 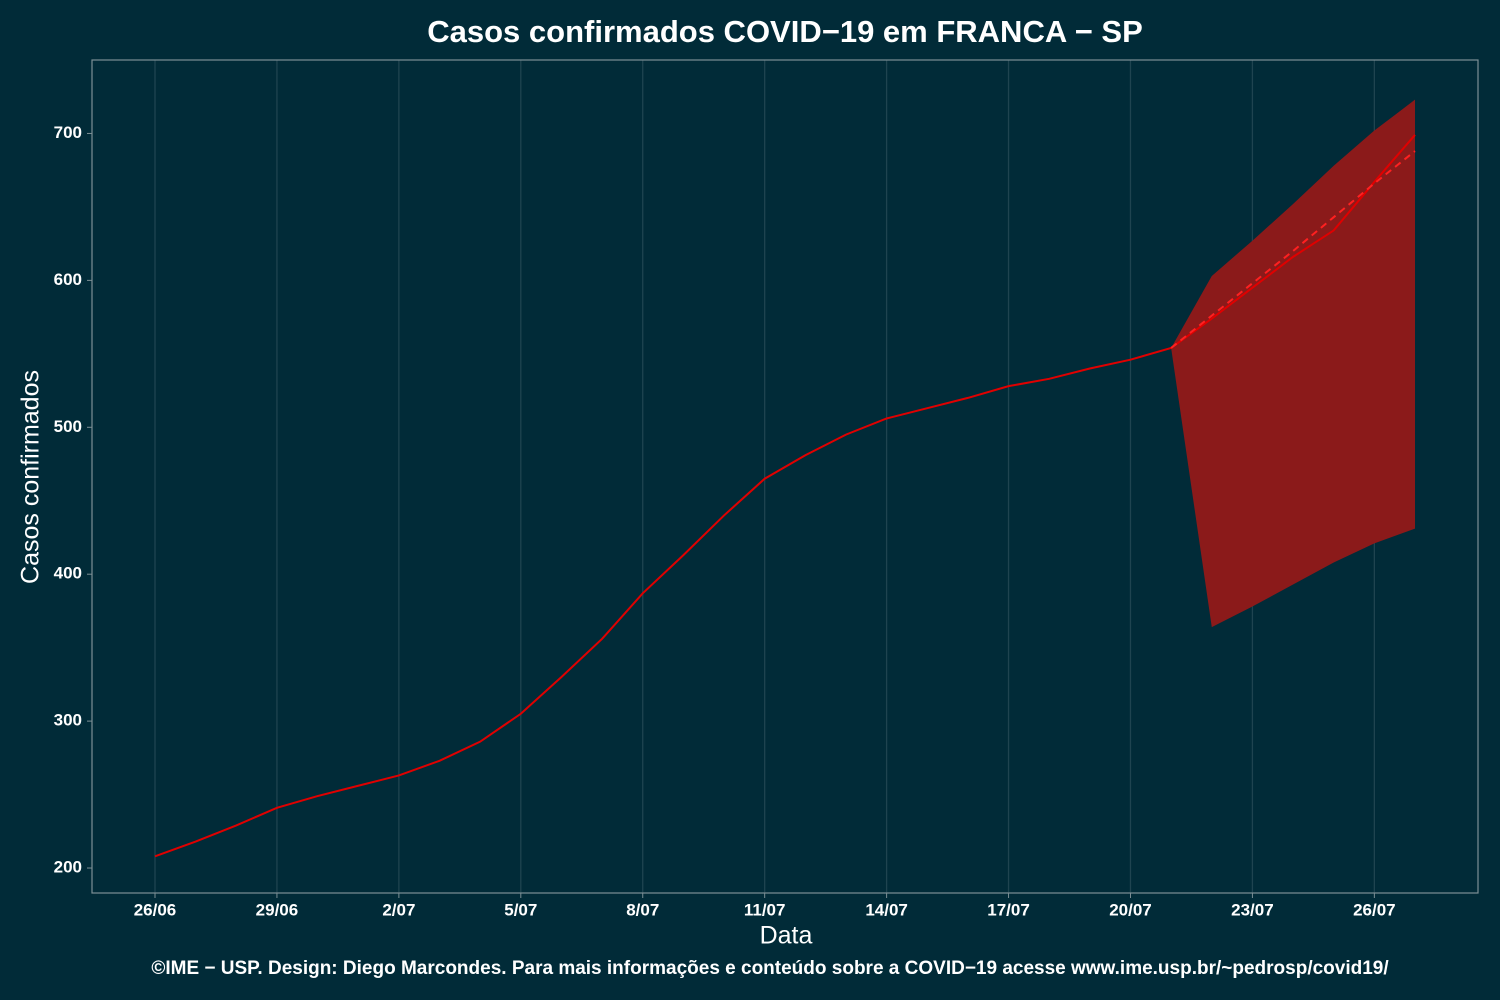 What do you see at coordinates (68, 426) in the screenshot?
I see `y-tick-label: 500` at bounding box center [68, 426].